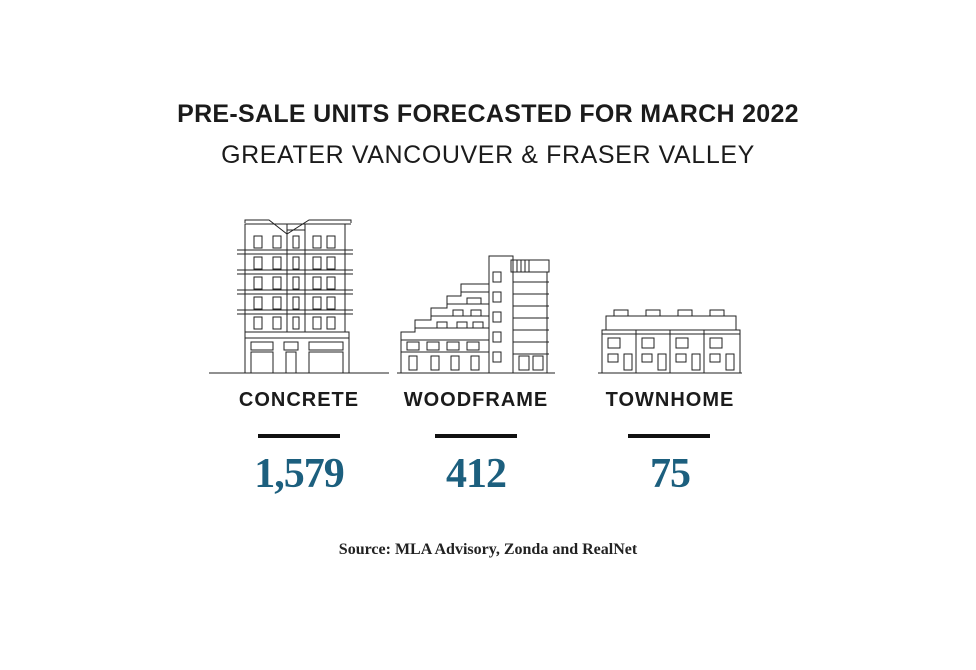  What do you see at coordinates (670, 474) in the screenshot?
I see `value-townhome: 75` at bounding box center [670, 474].